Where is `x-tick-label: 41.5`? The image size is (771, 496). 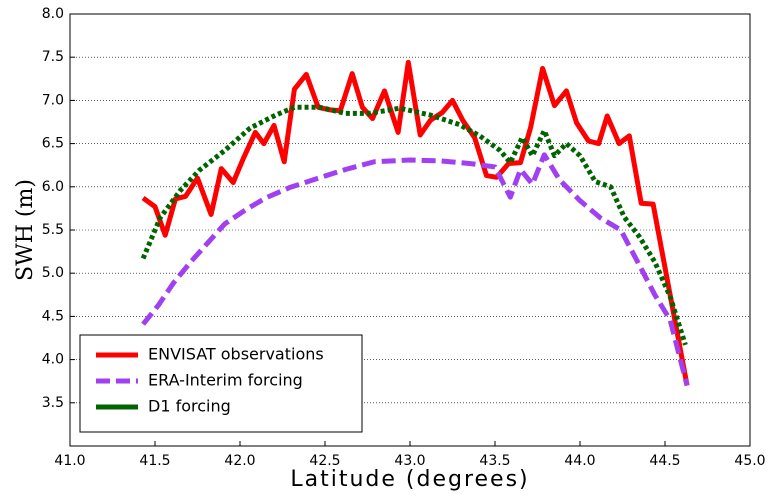 x-tick-label: 41.5 is located at coordinates (154, 461).